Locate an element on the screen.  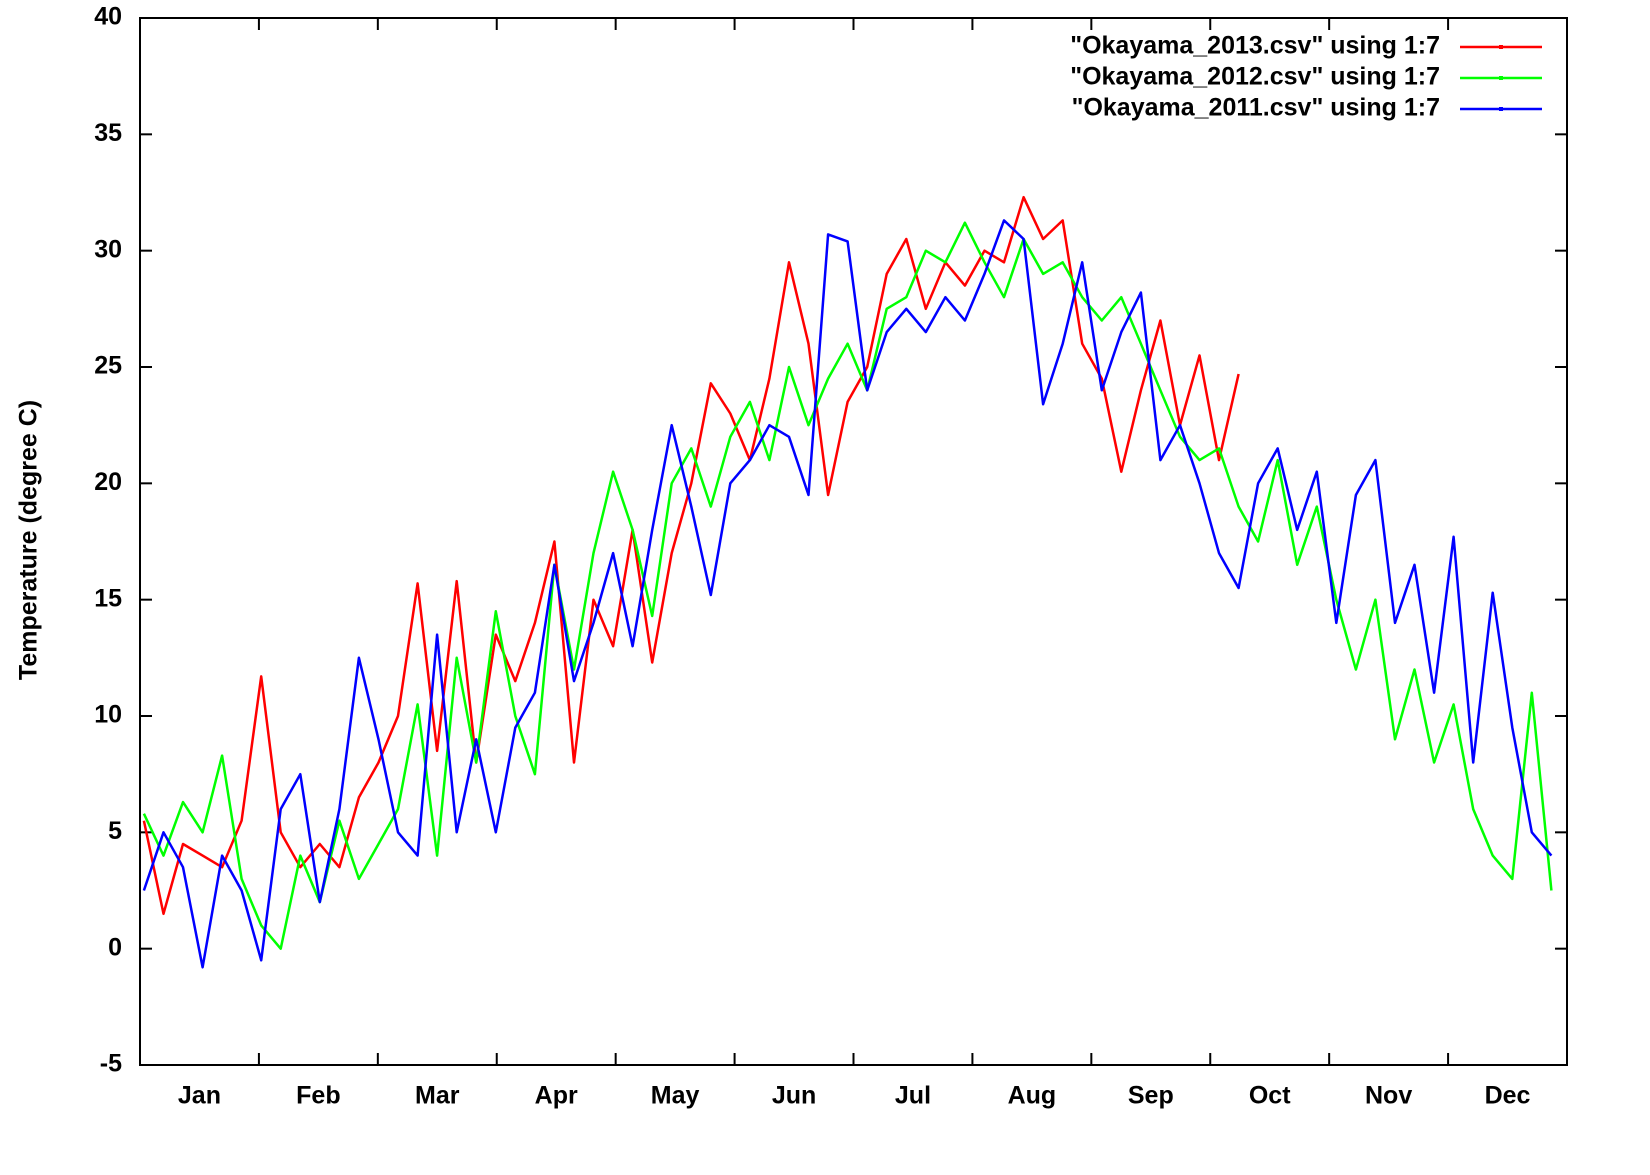
y-tick-label: -5 is located at coordinates (111, 1064).